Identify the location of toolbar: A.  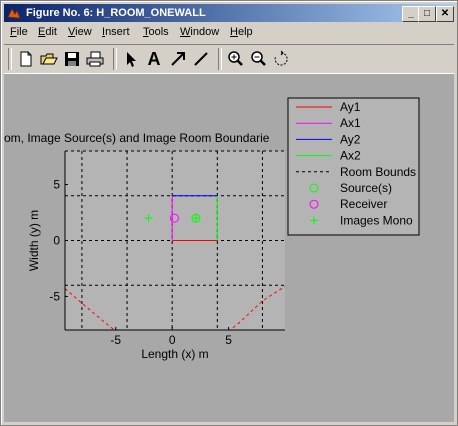
(229, 59).